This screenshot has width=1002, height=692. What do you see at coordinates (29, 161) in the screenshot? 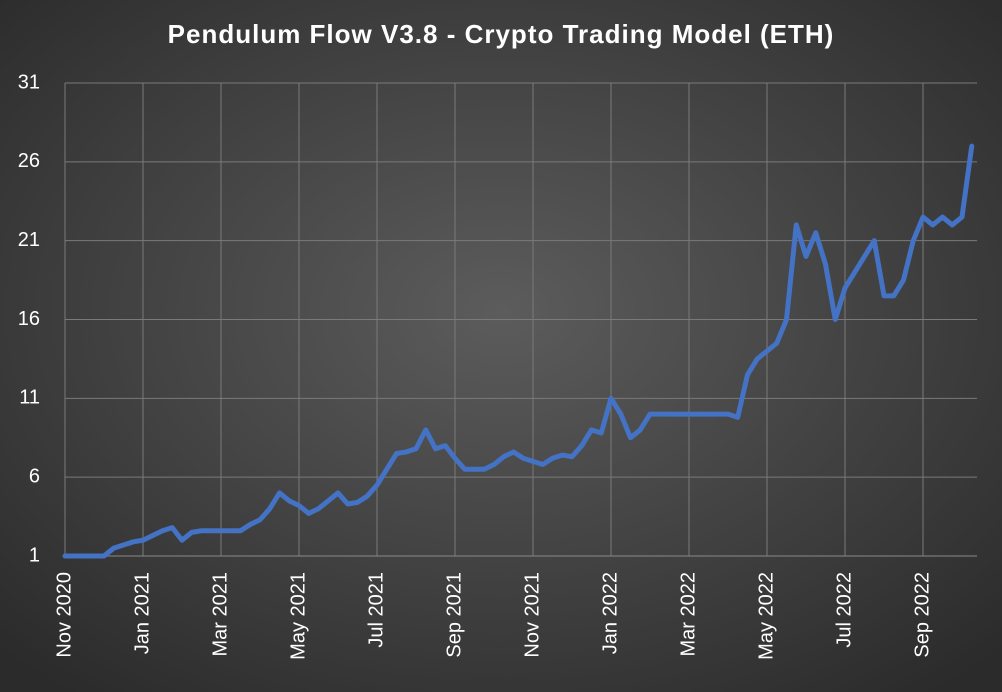
I see `y-tick-label: 26` at bounding box center [29, 161].